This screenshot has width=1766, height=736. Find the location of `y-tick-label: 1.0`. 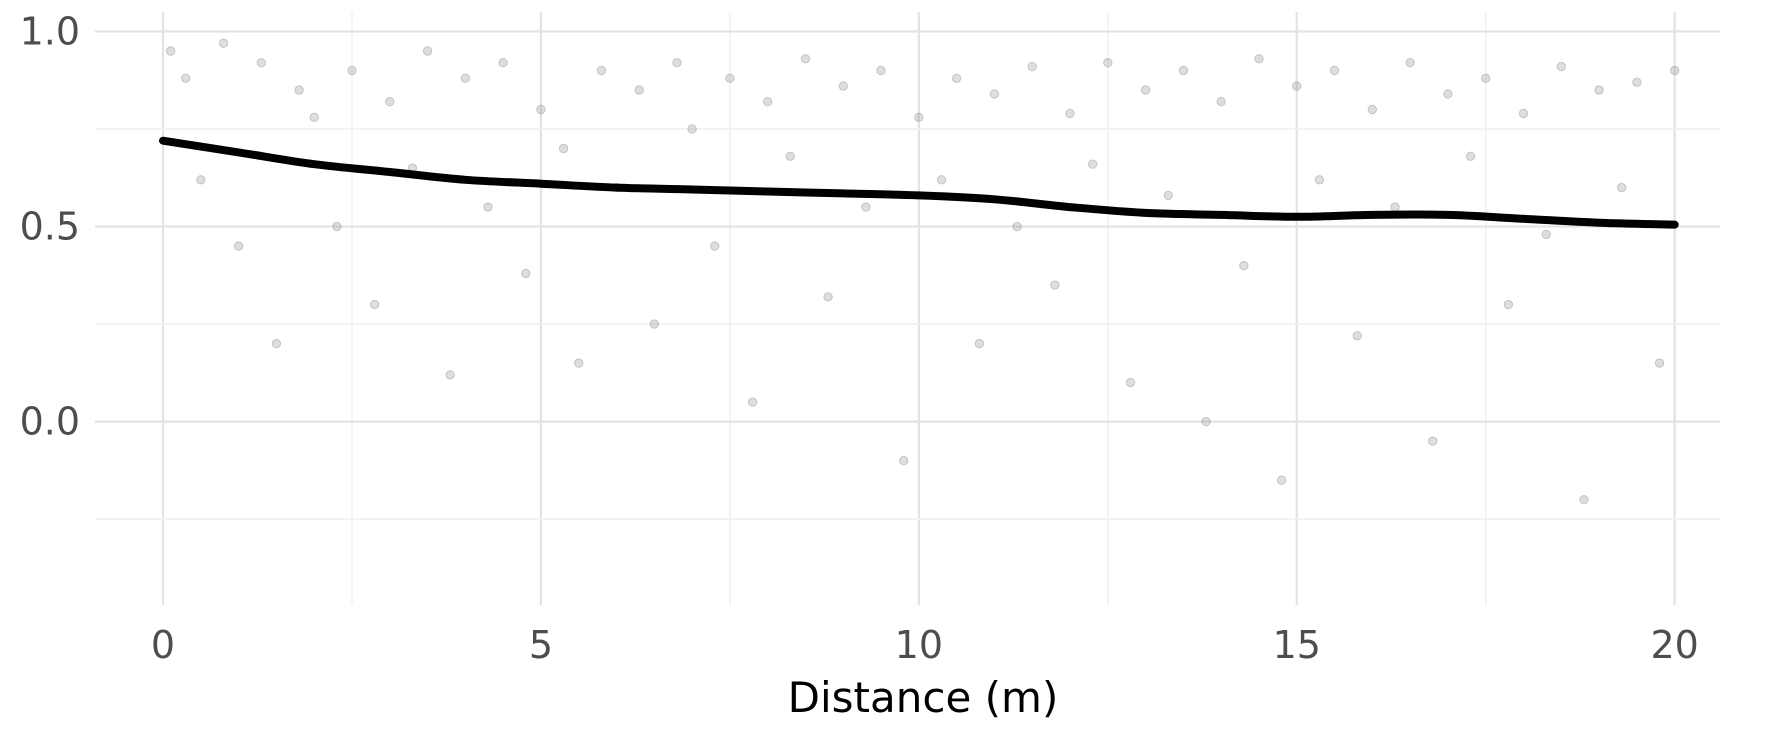

y-tick-label: 1.0 is located at coordinates (50, 32).